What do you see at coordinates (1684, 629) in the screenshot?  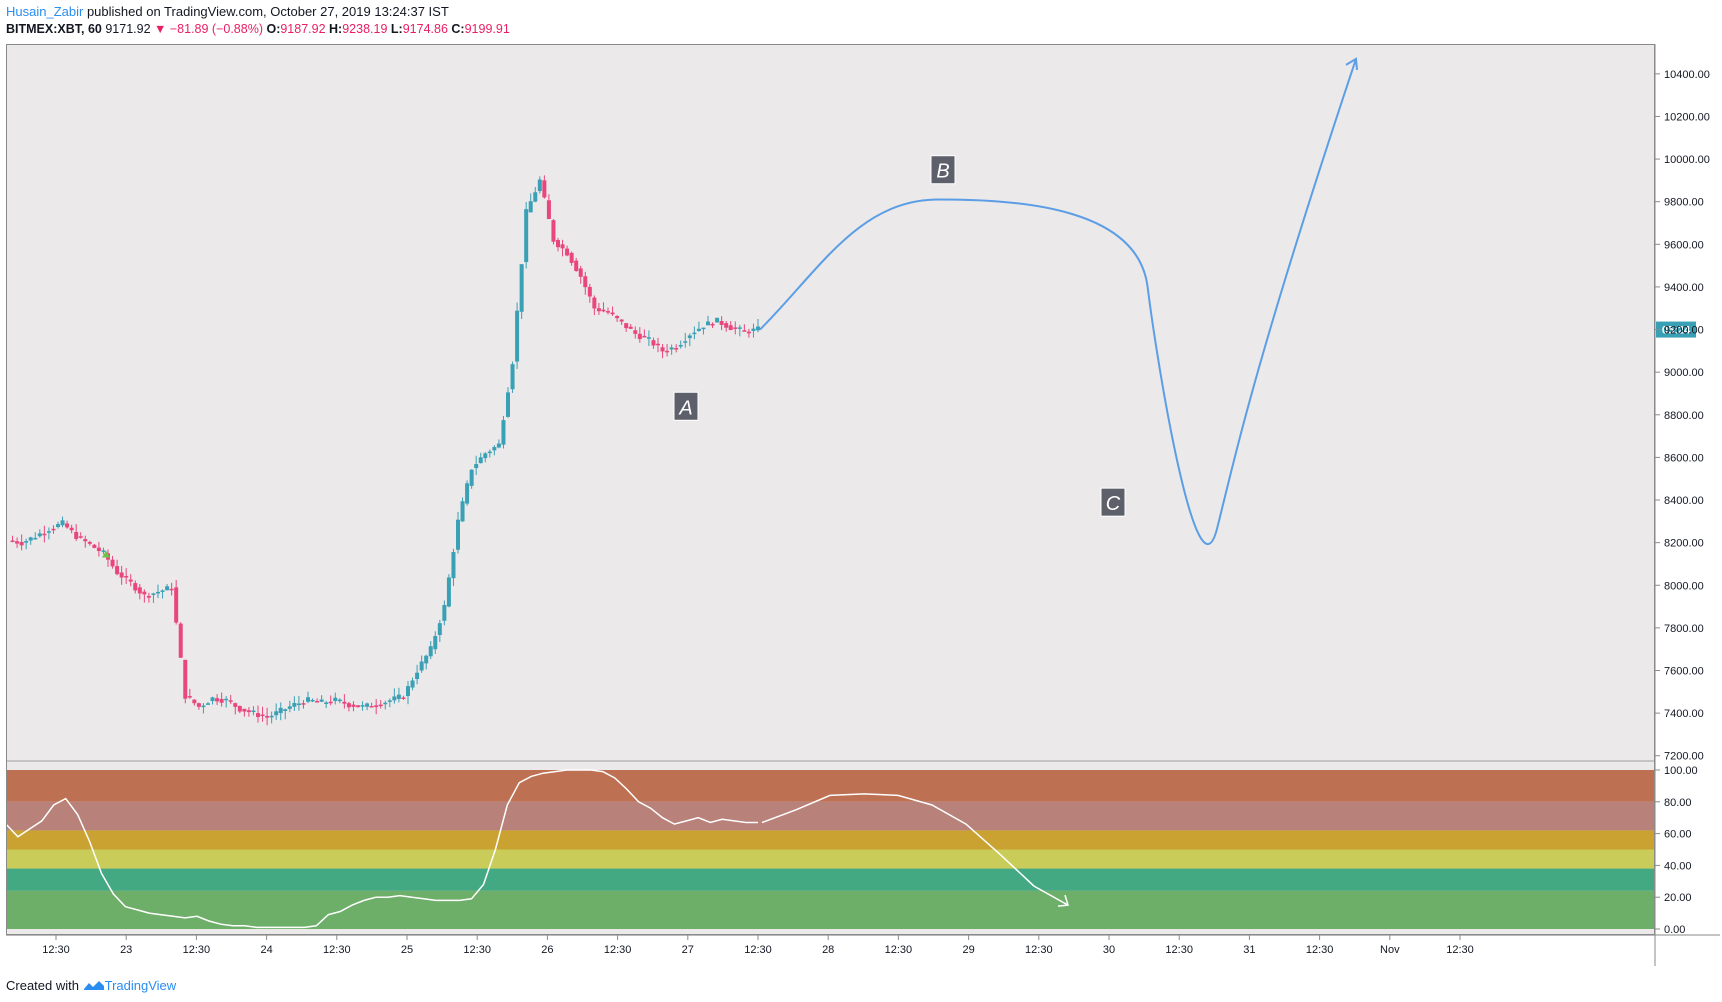 I see `price-tick-label: 7800.00` at bounding box center [1684, 629].